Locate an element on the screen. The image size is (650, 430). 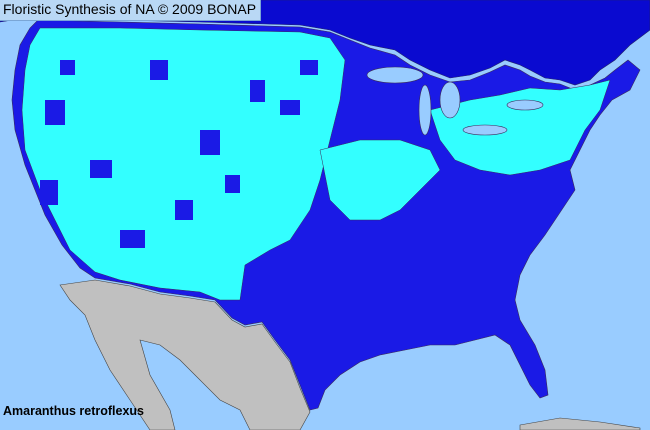
species-name: Amaranthus retroflexus is located at coordinates (74, 411).